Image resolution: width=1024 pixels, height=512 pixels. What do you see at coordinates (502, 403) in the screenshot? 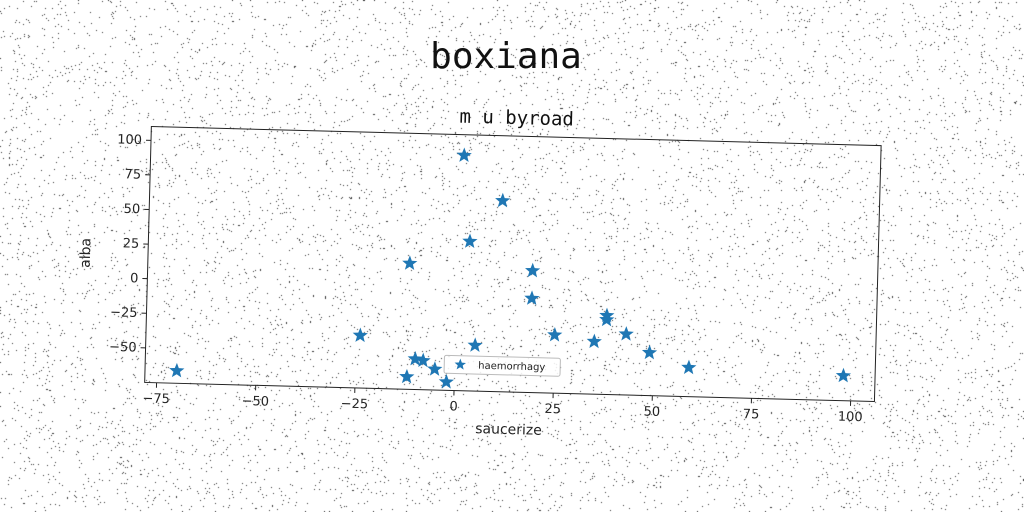
I see `x-axis: −75 −50 −25 0 25 50 75 100` at bounding box center [502, 403].